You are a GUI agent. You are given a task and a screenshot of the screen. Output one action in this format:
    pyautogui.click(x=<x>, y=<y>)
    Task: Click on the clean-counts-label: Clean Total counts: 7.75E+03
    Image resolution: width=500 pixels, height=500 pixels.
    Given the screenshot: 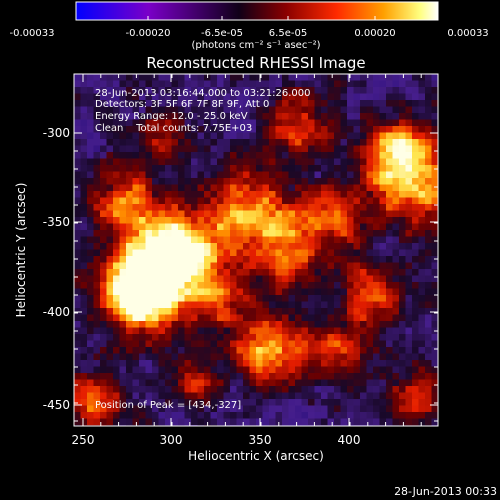 What is the action you would take?
    pyautogui.click(x=173, y=128)
    